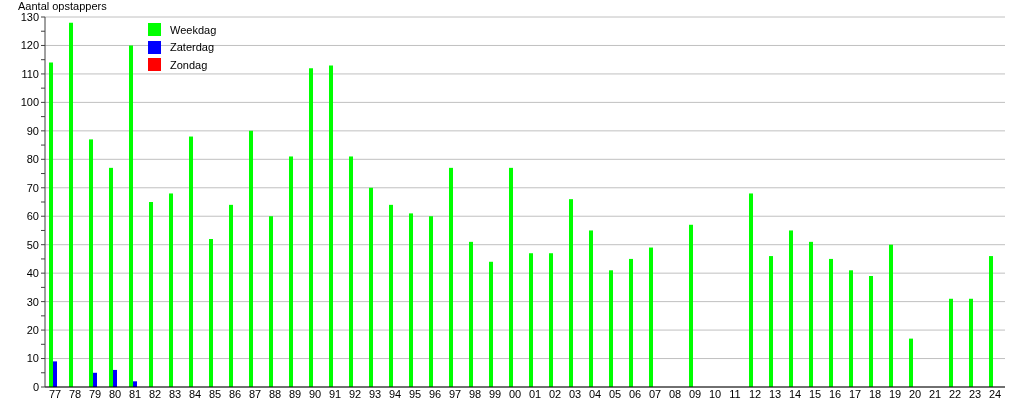  I want to click on x-tick-label: 89, so click(295, 393).